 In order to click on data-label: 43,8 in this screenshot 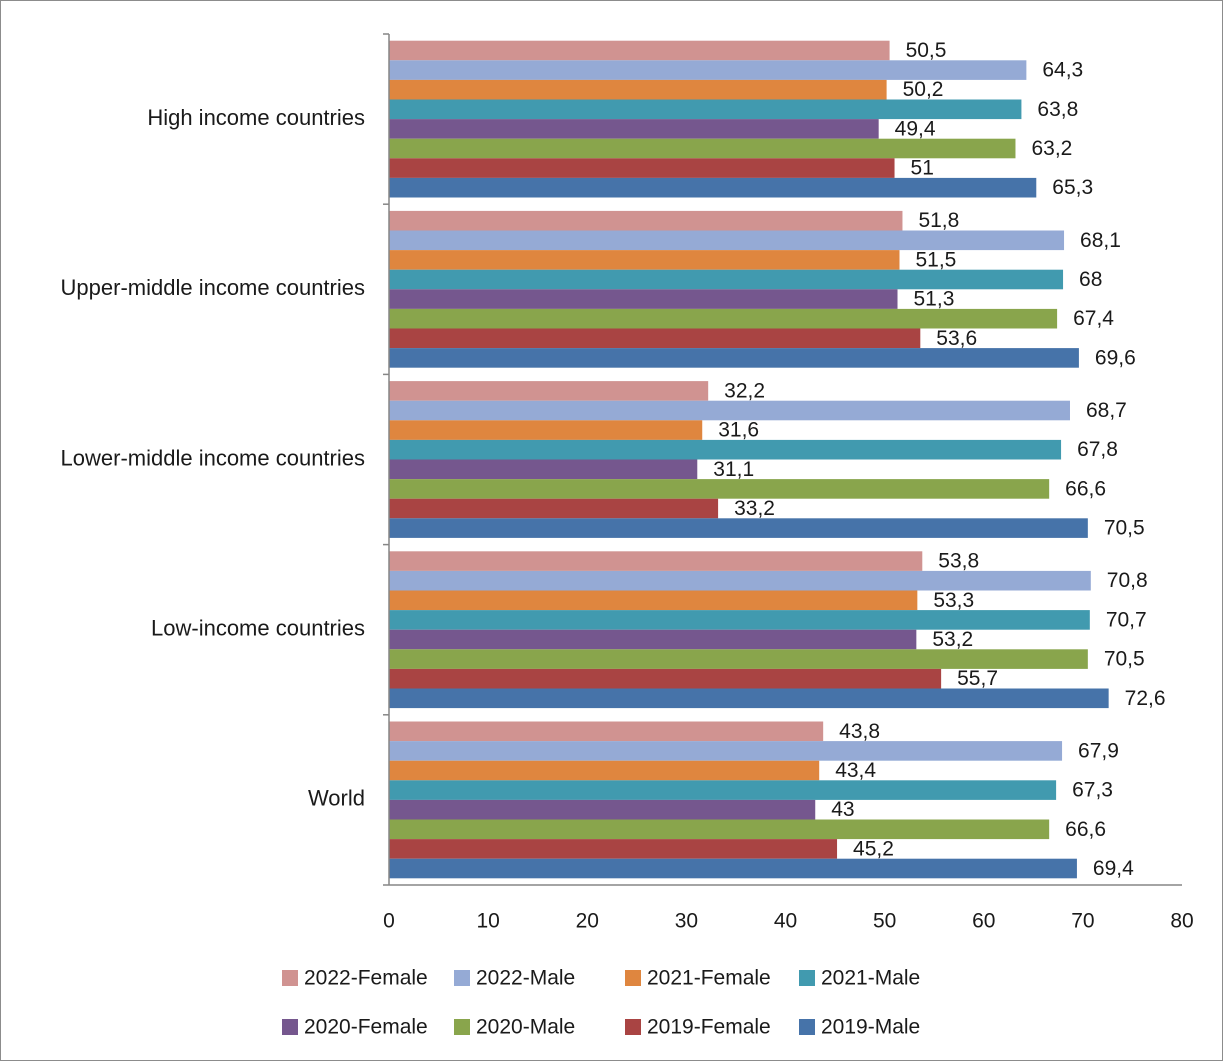, I will do `click(859, 731)`.